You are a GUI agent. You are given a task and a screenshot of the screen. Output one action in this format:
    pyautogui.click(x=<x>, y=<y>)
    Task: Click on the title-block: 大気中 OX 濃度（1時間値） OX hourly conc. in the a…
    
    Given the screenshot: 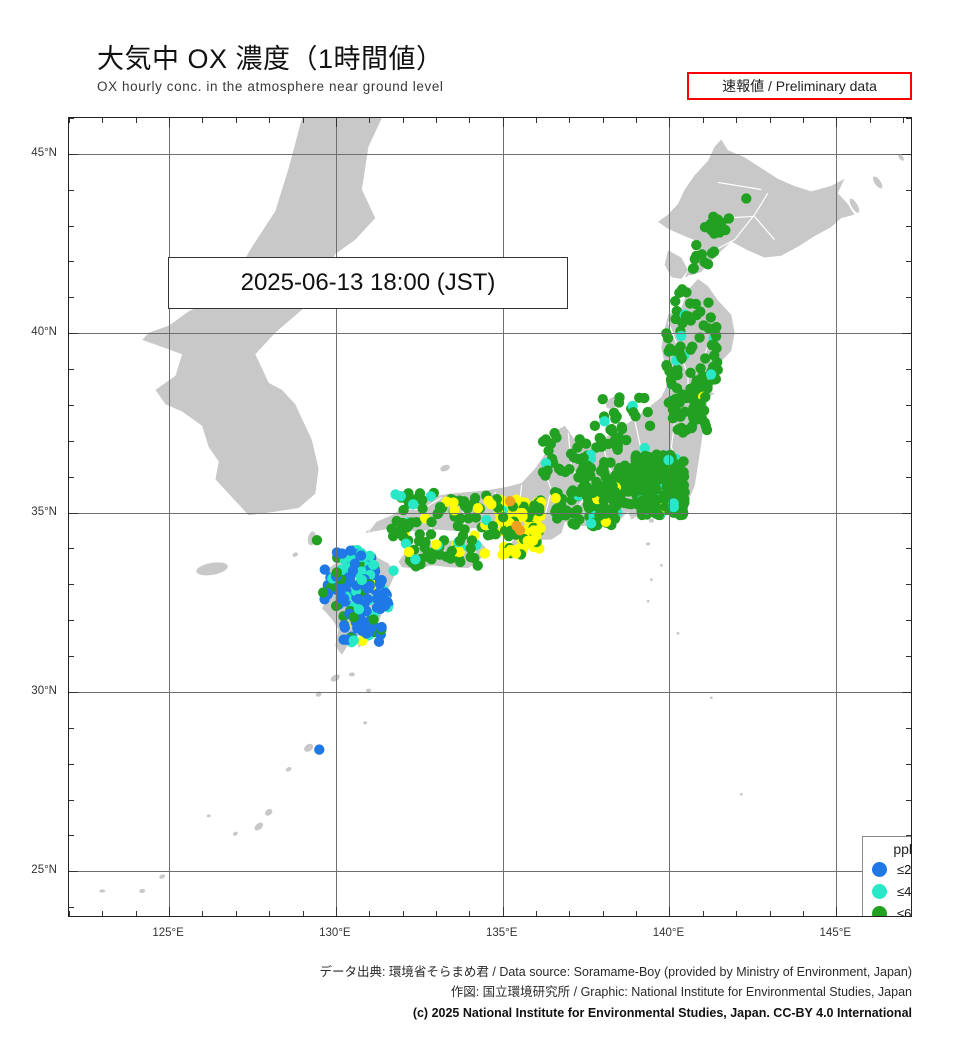 What is the action you would take?
    pyautogui.click(x=270, y=69)
    